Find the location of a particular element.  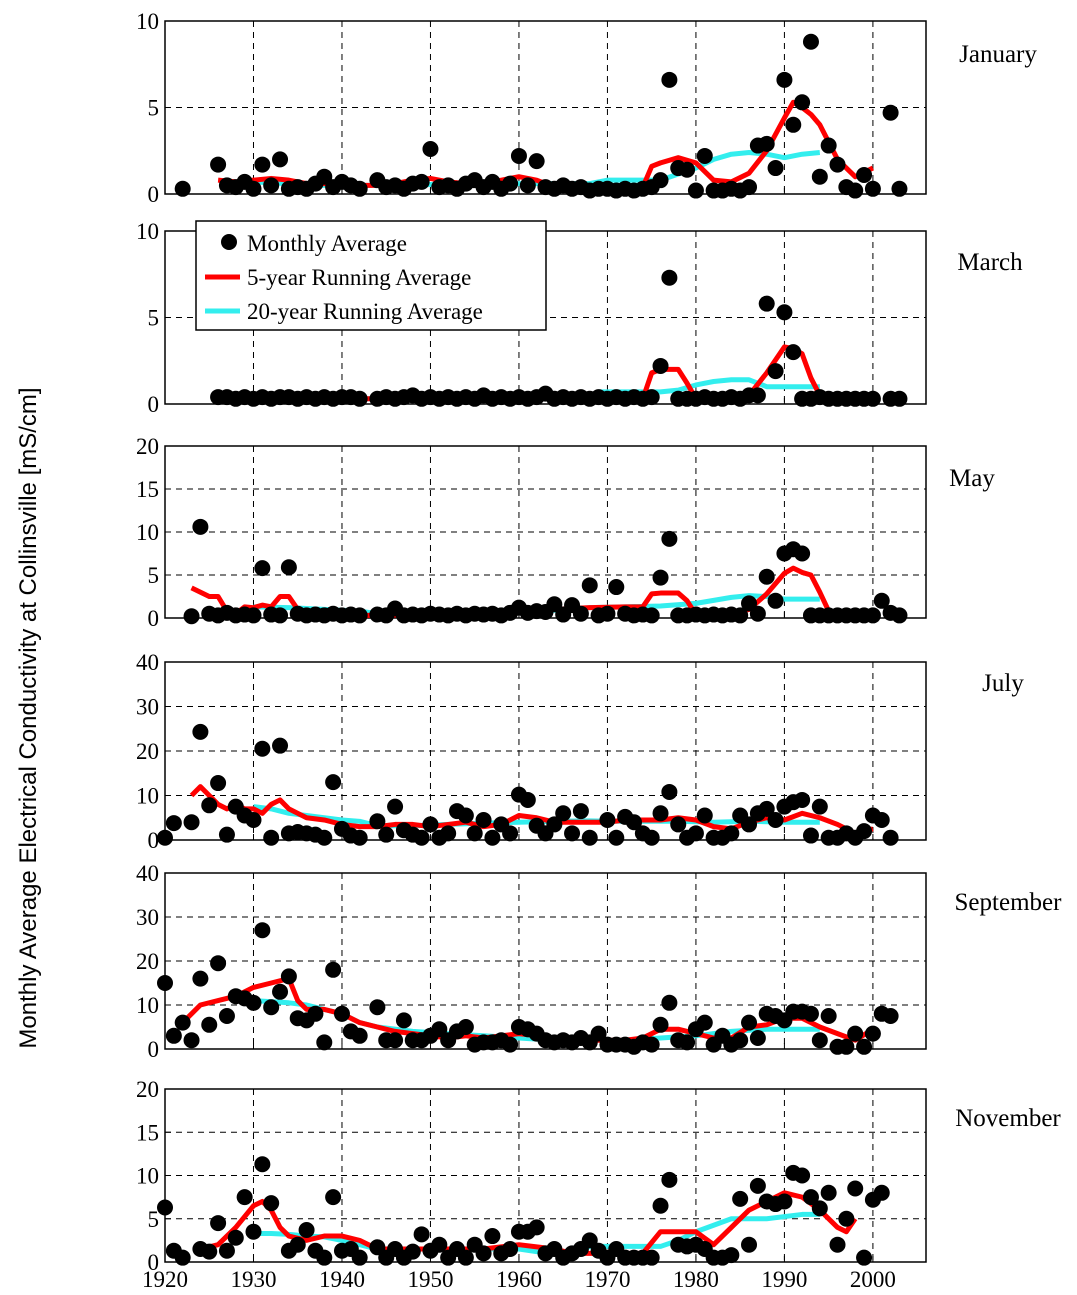

legend-label-run5: 5-year Running Average is located at coordinates (359, 277).